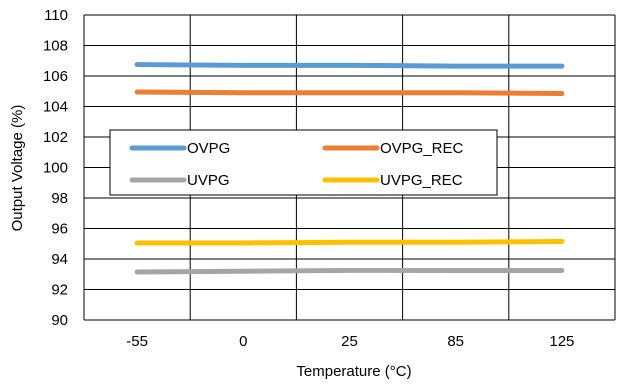  Describe the element at coordinates (59, 259) in the screenshot. I see `y-tick-label: 94` at that location.